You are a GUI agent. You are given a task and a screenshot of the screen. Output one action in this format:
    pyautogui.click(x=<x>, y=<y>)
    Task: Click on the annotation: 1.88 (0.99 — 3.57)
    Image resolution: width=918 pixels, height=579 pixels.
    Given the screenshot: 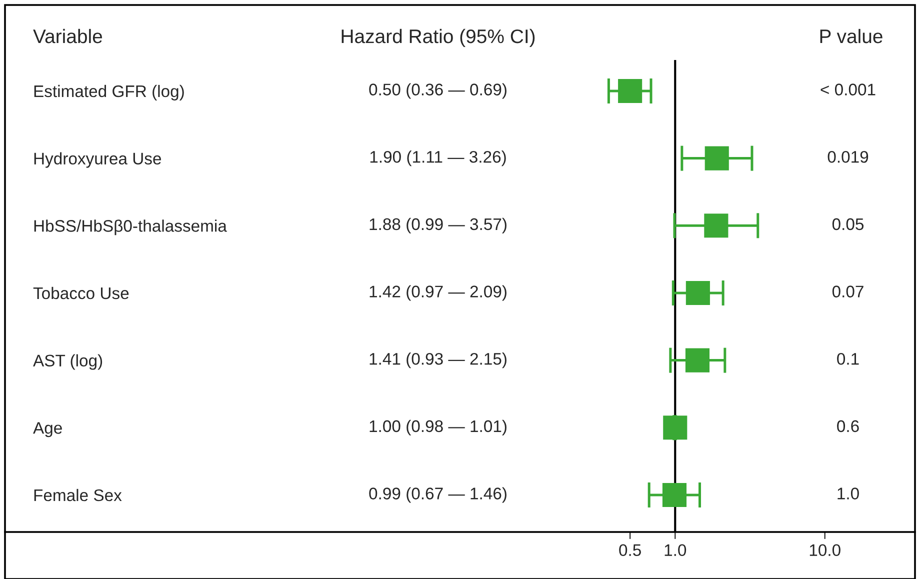 What is the action you would take?
    pyautogui.click(x=438, y=226)
    